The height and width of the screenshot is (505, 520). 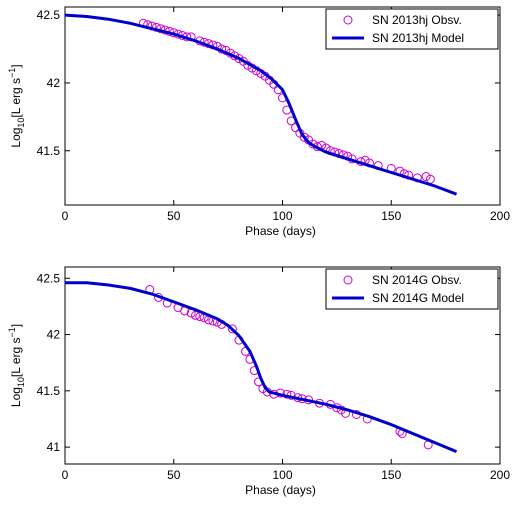 I want to click on legend-label: SN 2014G Model, so click(x=418, y=298).